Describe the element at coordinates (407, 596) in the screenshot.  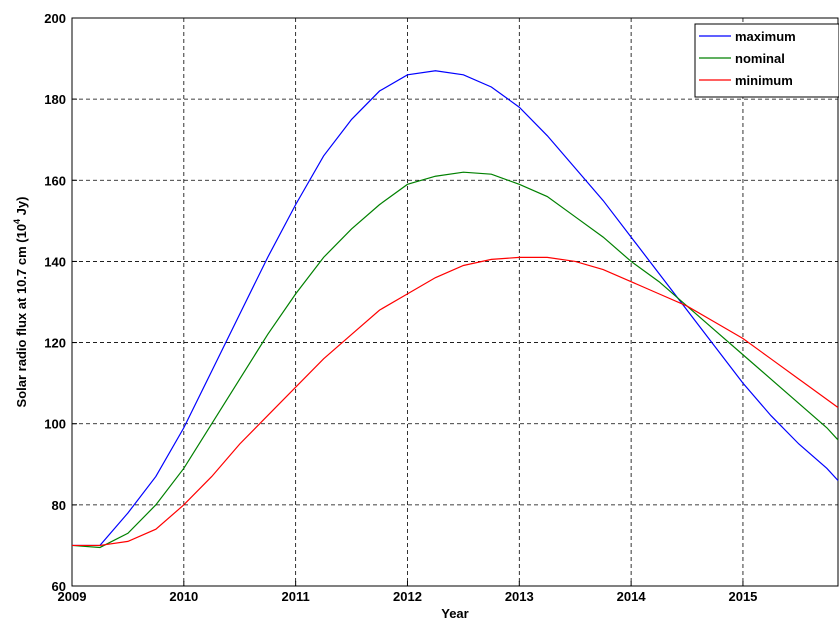
I see `x-tick-label: 2012` at that location.